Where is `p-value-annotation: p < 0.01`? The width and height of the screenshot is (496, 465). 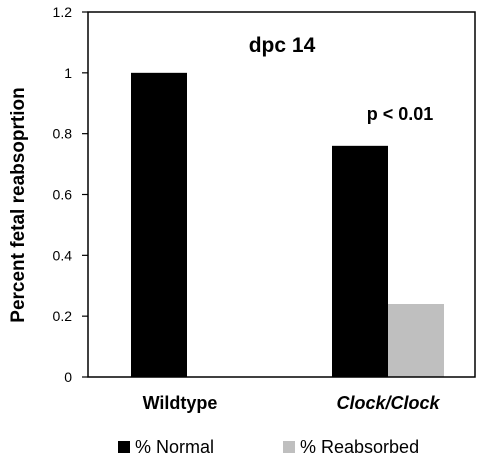 p-value-annotation: p < 0.01 is located at coordinates (400, 114).